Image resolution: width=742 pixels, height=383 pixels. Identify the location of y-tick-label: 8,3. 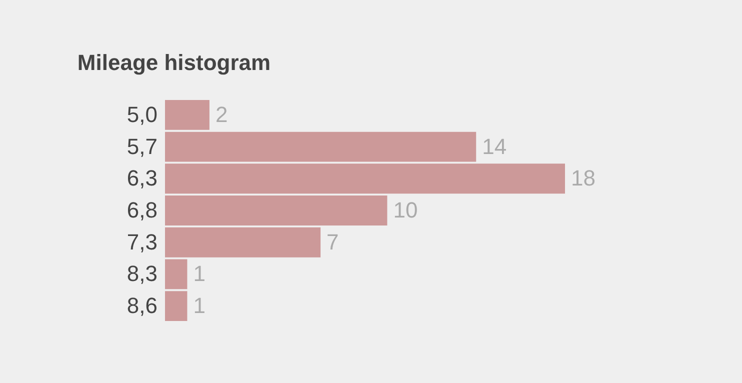
(142, 273).